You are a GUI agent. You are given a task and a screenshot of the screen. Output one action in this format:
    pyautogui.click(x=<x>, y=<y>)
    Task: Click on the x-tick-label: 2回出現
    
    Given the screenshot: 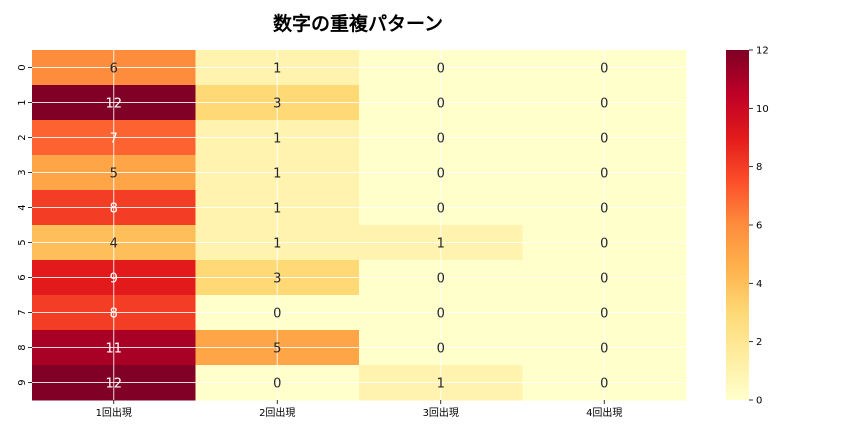 What is the action you would take?
    pyautogui.click(x=277, y=412)
    